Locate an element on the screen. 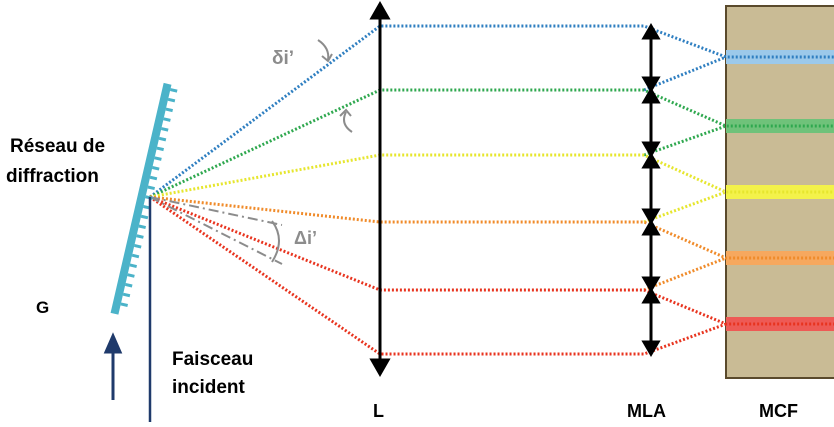 This screenshot has width=834, height=427. g-arrow is located at coordinates (113, 366).